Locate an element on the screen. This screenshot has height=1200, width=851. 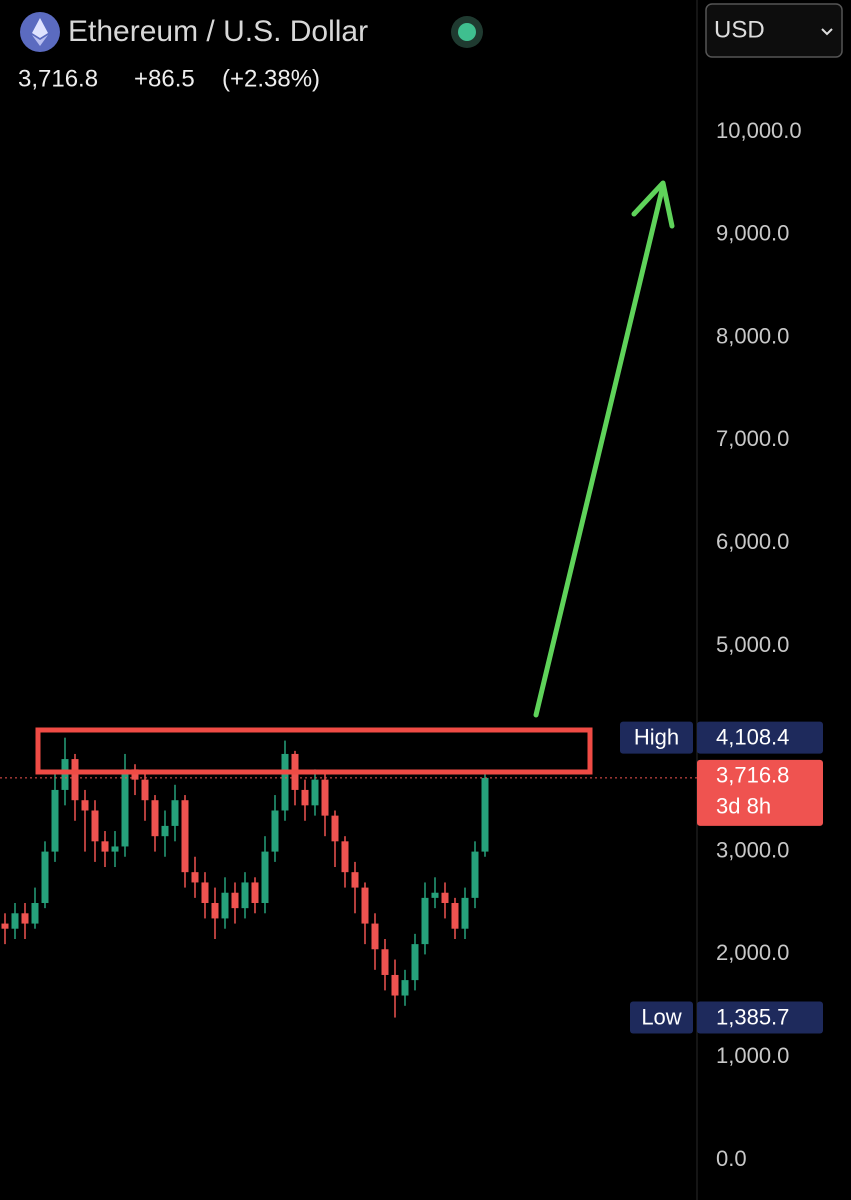
status-dot is located at coordinates (467, 32).